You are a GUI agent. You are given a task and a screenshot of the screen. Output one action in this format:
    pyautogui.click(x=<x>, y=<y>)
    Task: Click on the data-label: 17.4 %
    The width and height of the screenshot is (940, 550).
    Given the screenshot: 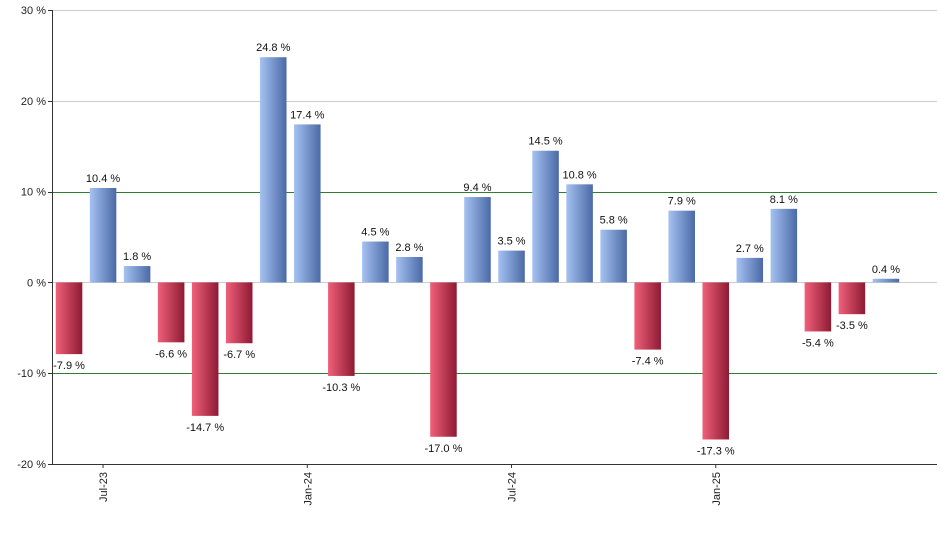 What is the action you would take?
    pyautogui.click(x=307, y=115)
    